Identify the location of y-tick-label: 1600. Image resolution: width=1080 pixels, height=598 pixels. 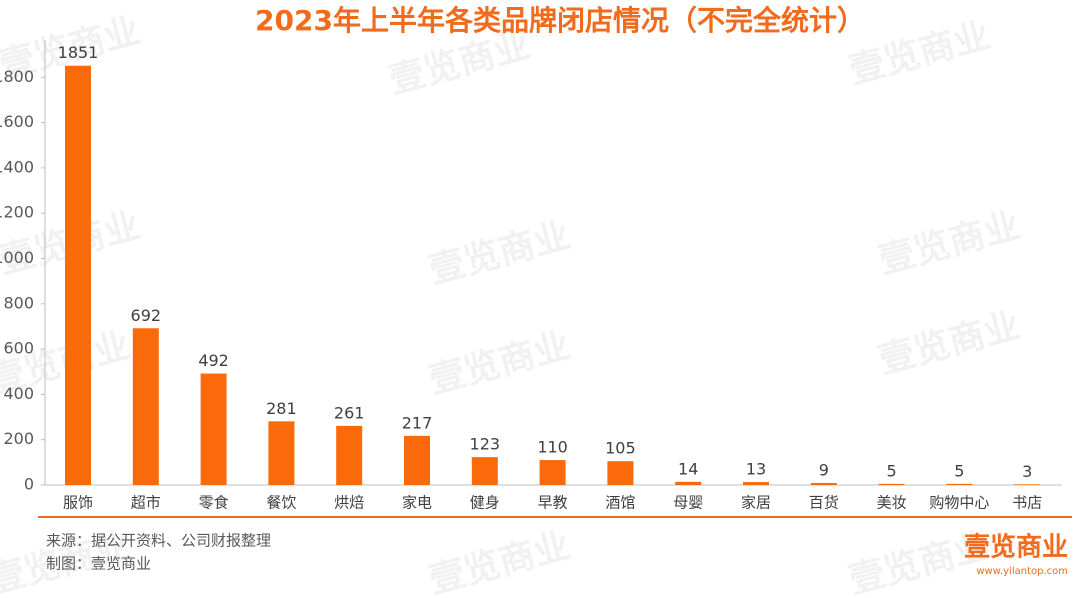
(17, 121).